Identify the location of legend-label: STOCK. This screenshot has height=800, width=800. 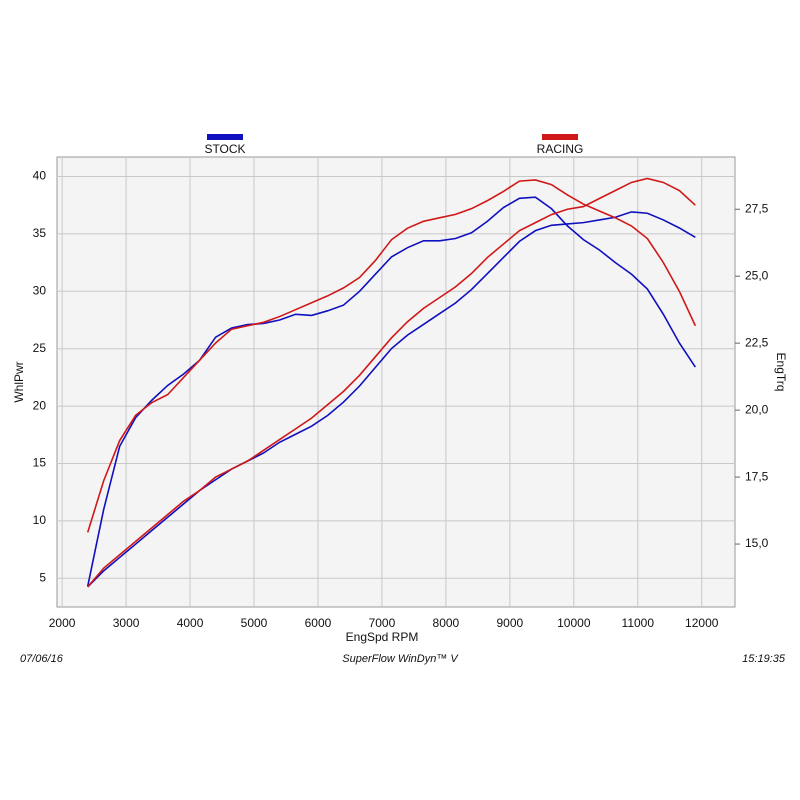
(224, 149).